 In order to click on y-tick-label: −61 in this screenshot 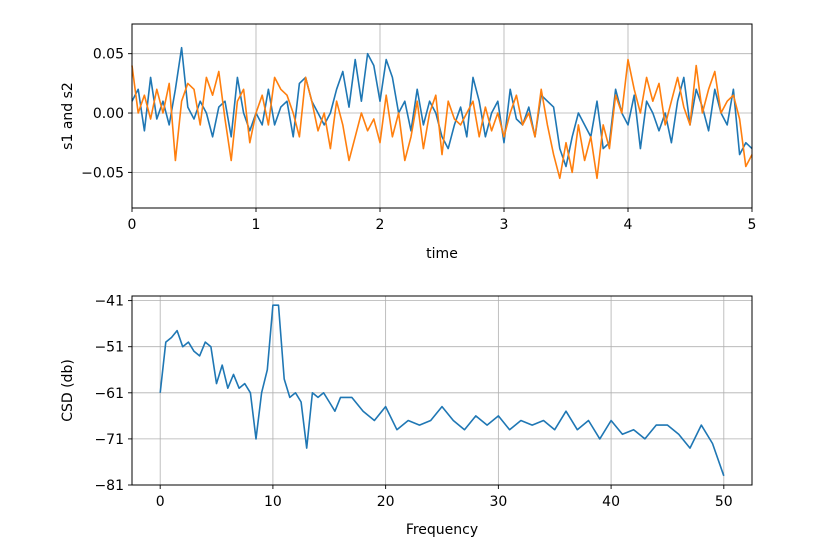, I will do `click(109, 394)`.